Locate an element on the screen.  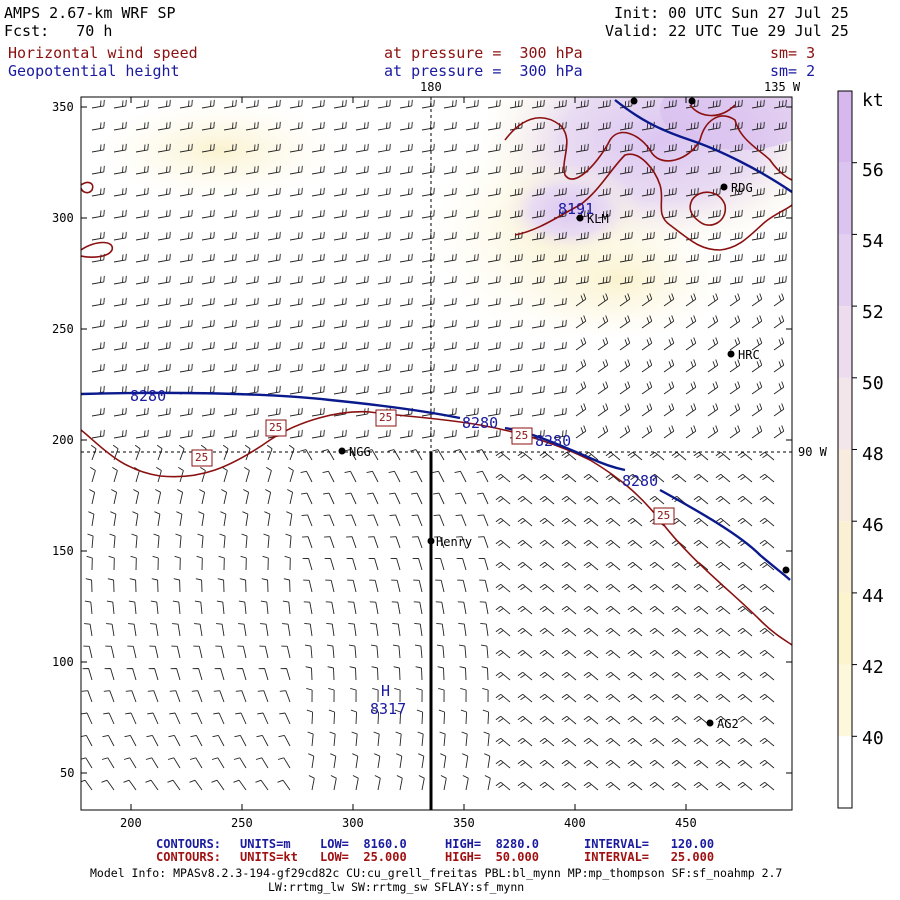
x-tick-200: 200 is located at coordinates (131, 823).